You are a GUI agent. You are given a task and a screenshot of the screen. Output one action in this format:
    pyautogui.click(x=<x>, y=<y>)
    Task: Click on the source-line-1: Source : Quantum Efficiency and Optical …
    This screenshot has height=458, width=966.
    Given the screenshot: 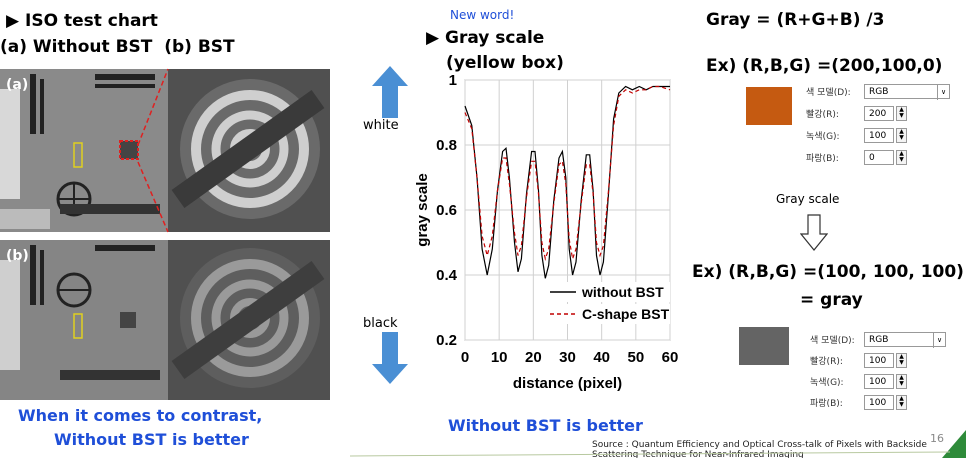 What is the action you would take?
    pyautogui.click(x=759, y=445)
    